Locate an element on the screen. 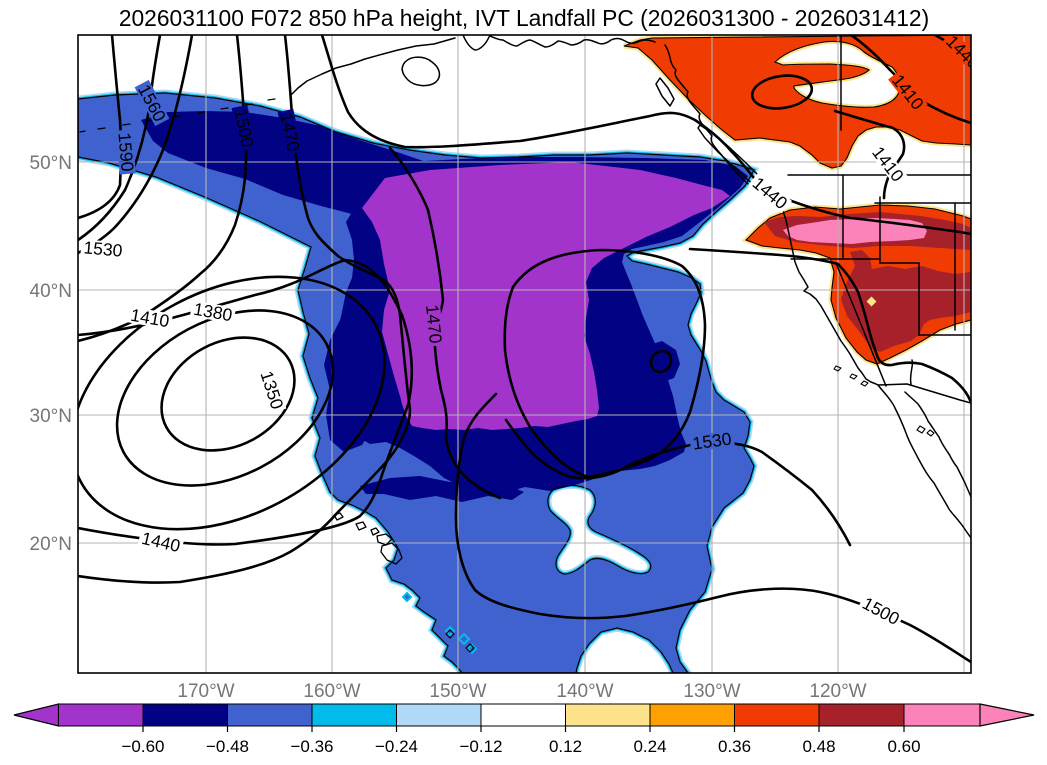 Image resolution: width=1047 pixels, height=765 pixels. svg-text: 30°N is located at coordinates (51, 416).